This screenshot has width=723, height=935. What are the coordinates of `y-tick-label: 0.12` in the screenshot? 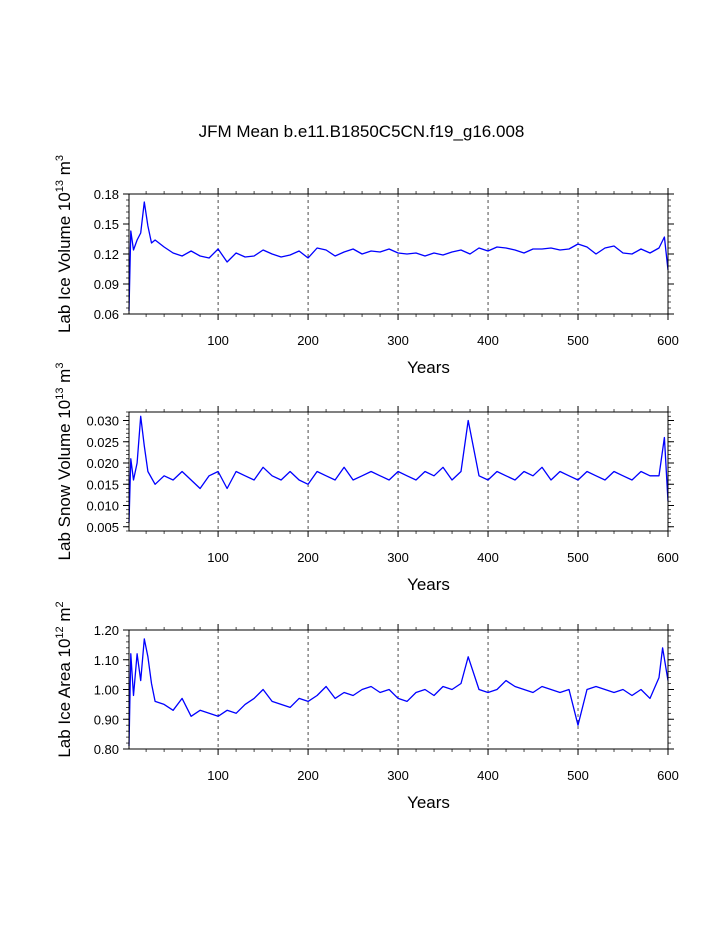 It's located at (106, 254).